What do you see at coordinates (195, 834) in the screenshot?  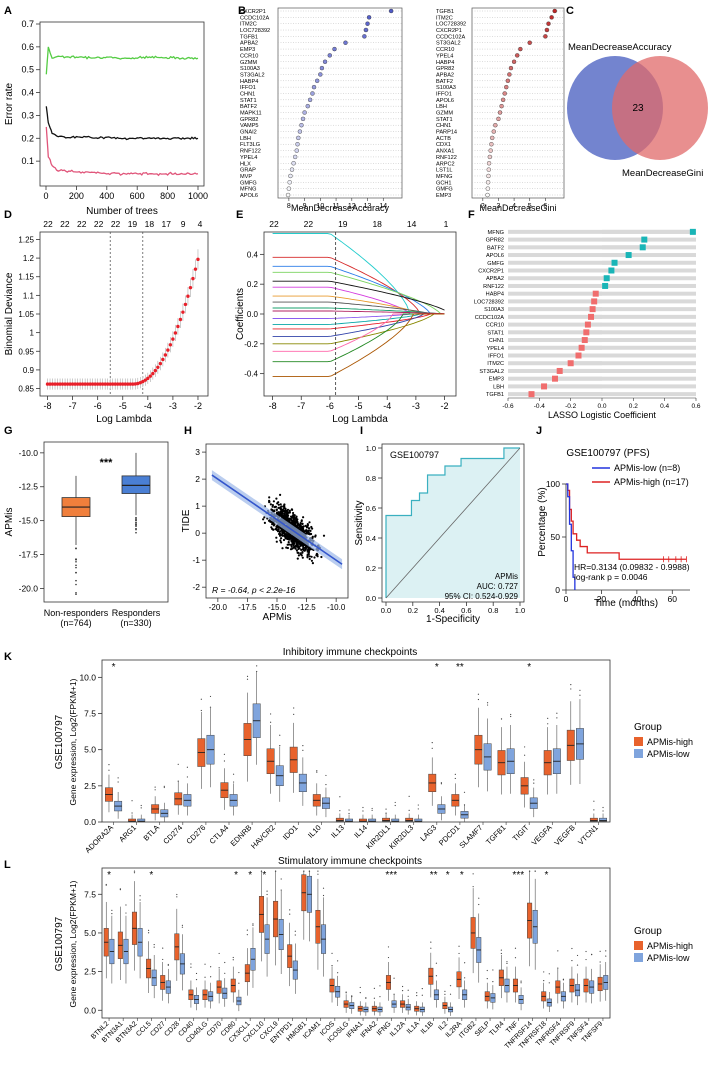 I see `category-label: CD276` at bounding box center [195, 834].